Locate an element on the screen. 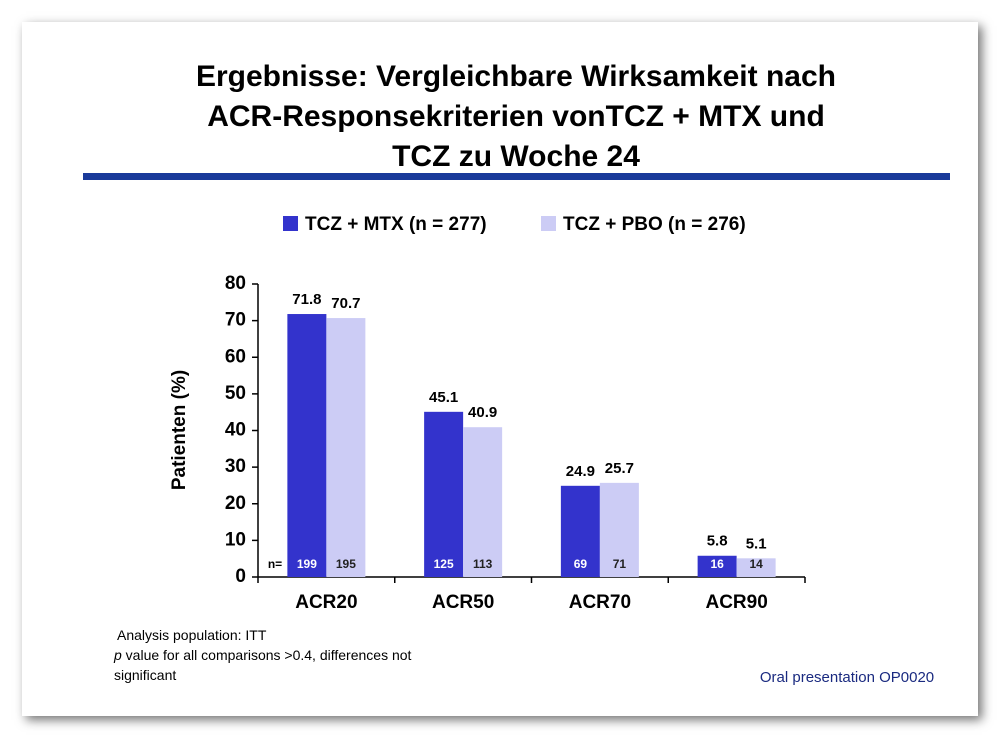  x-tick-label: ACR20 is located at coordinates (326, 602).